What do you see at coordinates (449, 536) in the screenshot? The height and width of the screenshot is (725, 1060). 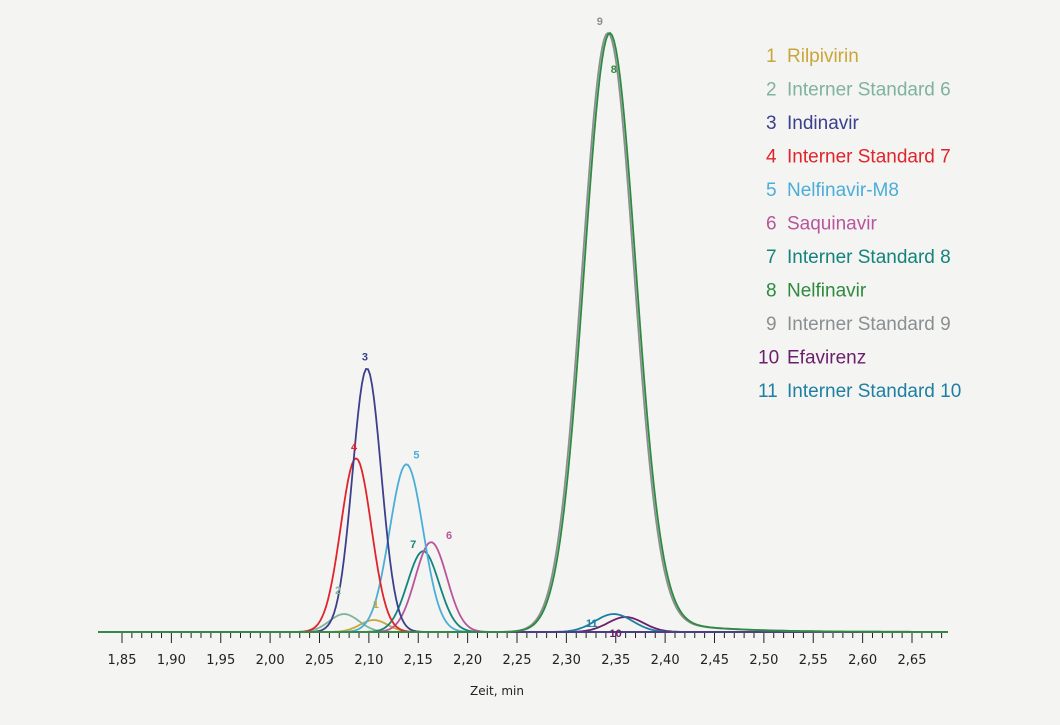 I see `peak-label-6: 6` at bounding box center [449, 536].